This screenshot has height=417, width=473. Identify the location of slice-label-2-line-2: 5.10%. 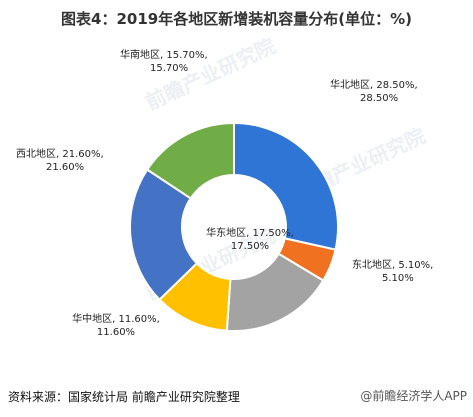
(398, 278).